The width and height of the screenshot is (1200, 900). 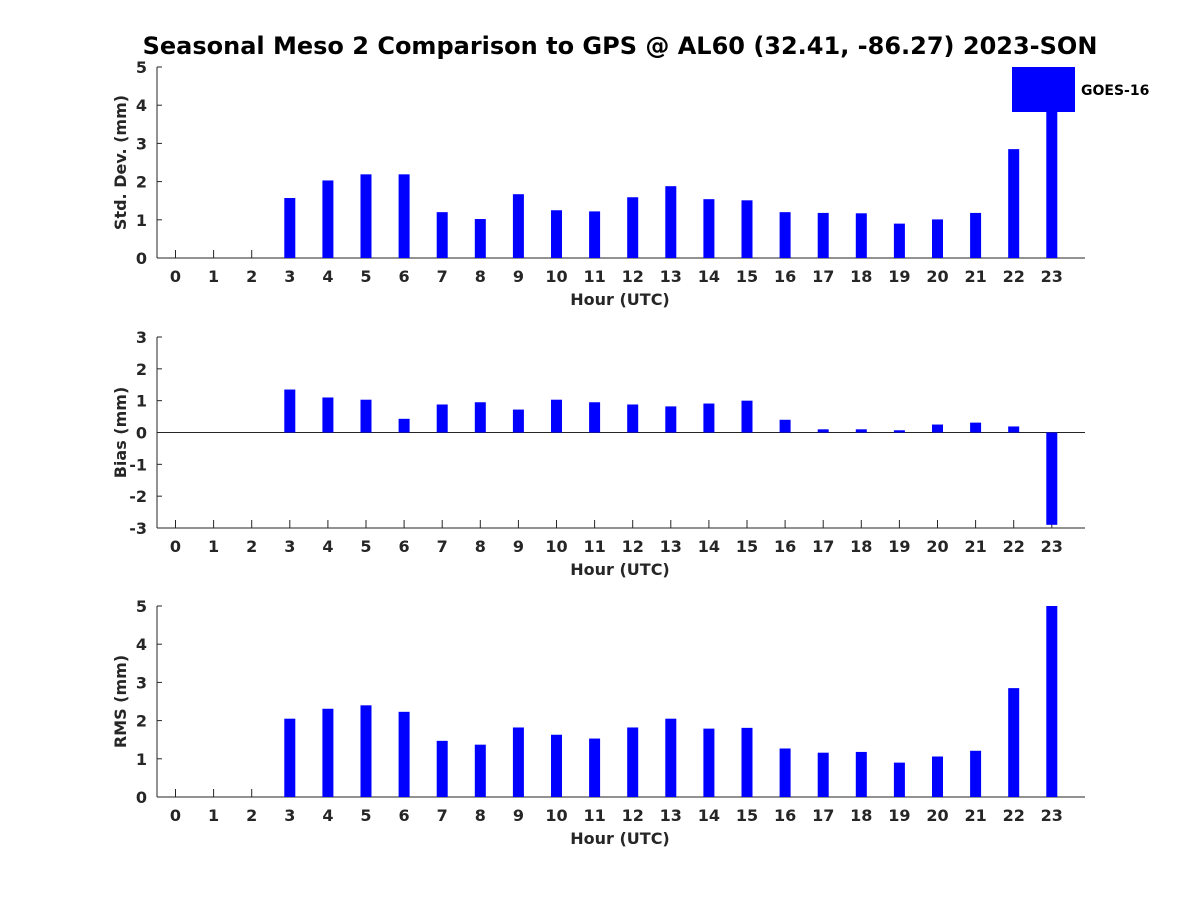 What do you see at coordinates (141, 759) in the screenshot?
I see `y-tick-label: 1` at bounding box center [141, 759].